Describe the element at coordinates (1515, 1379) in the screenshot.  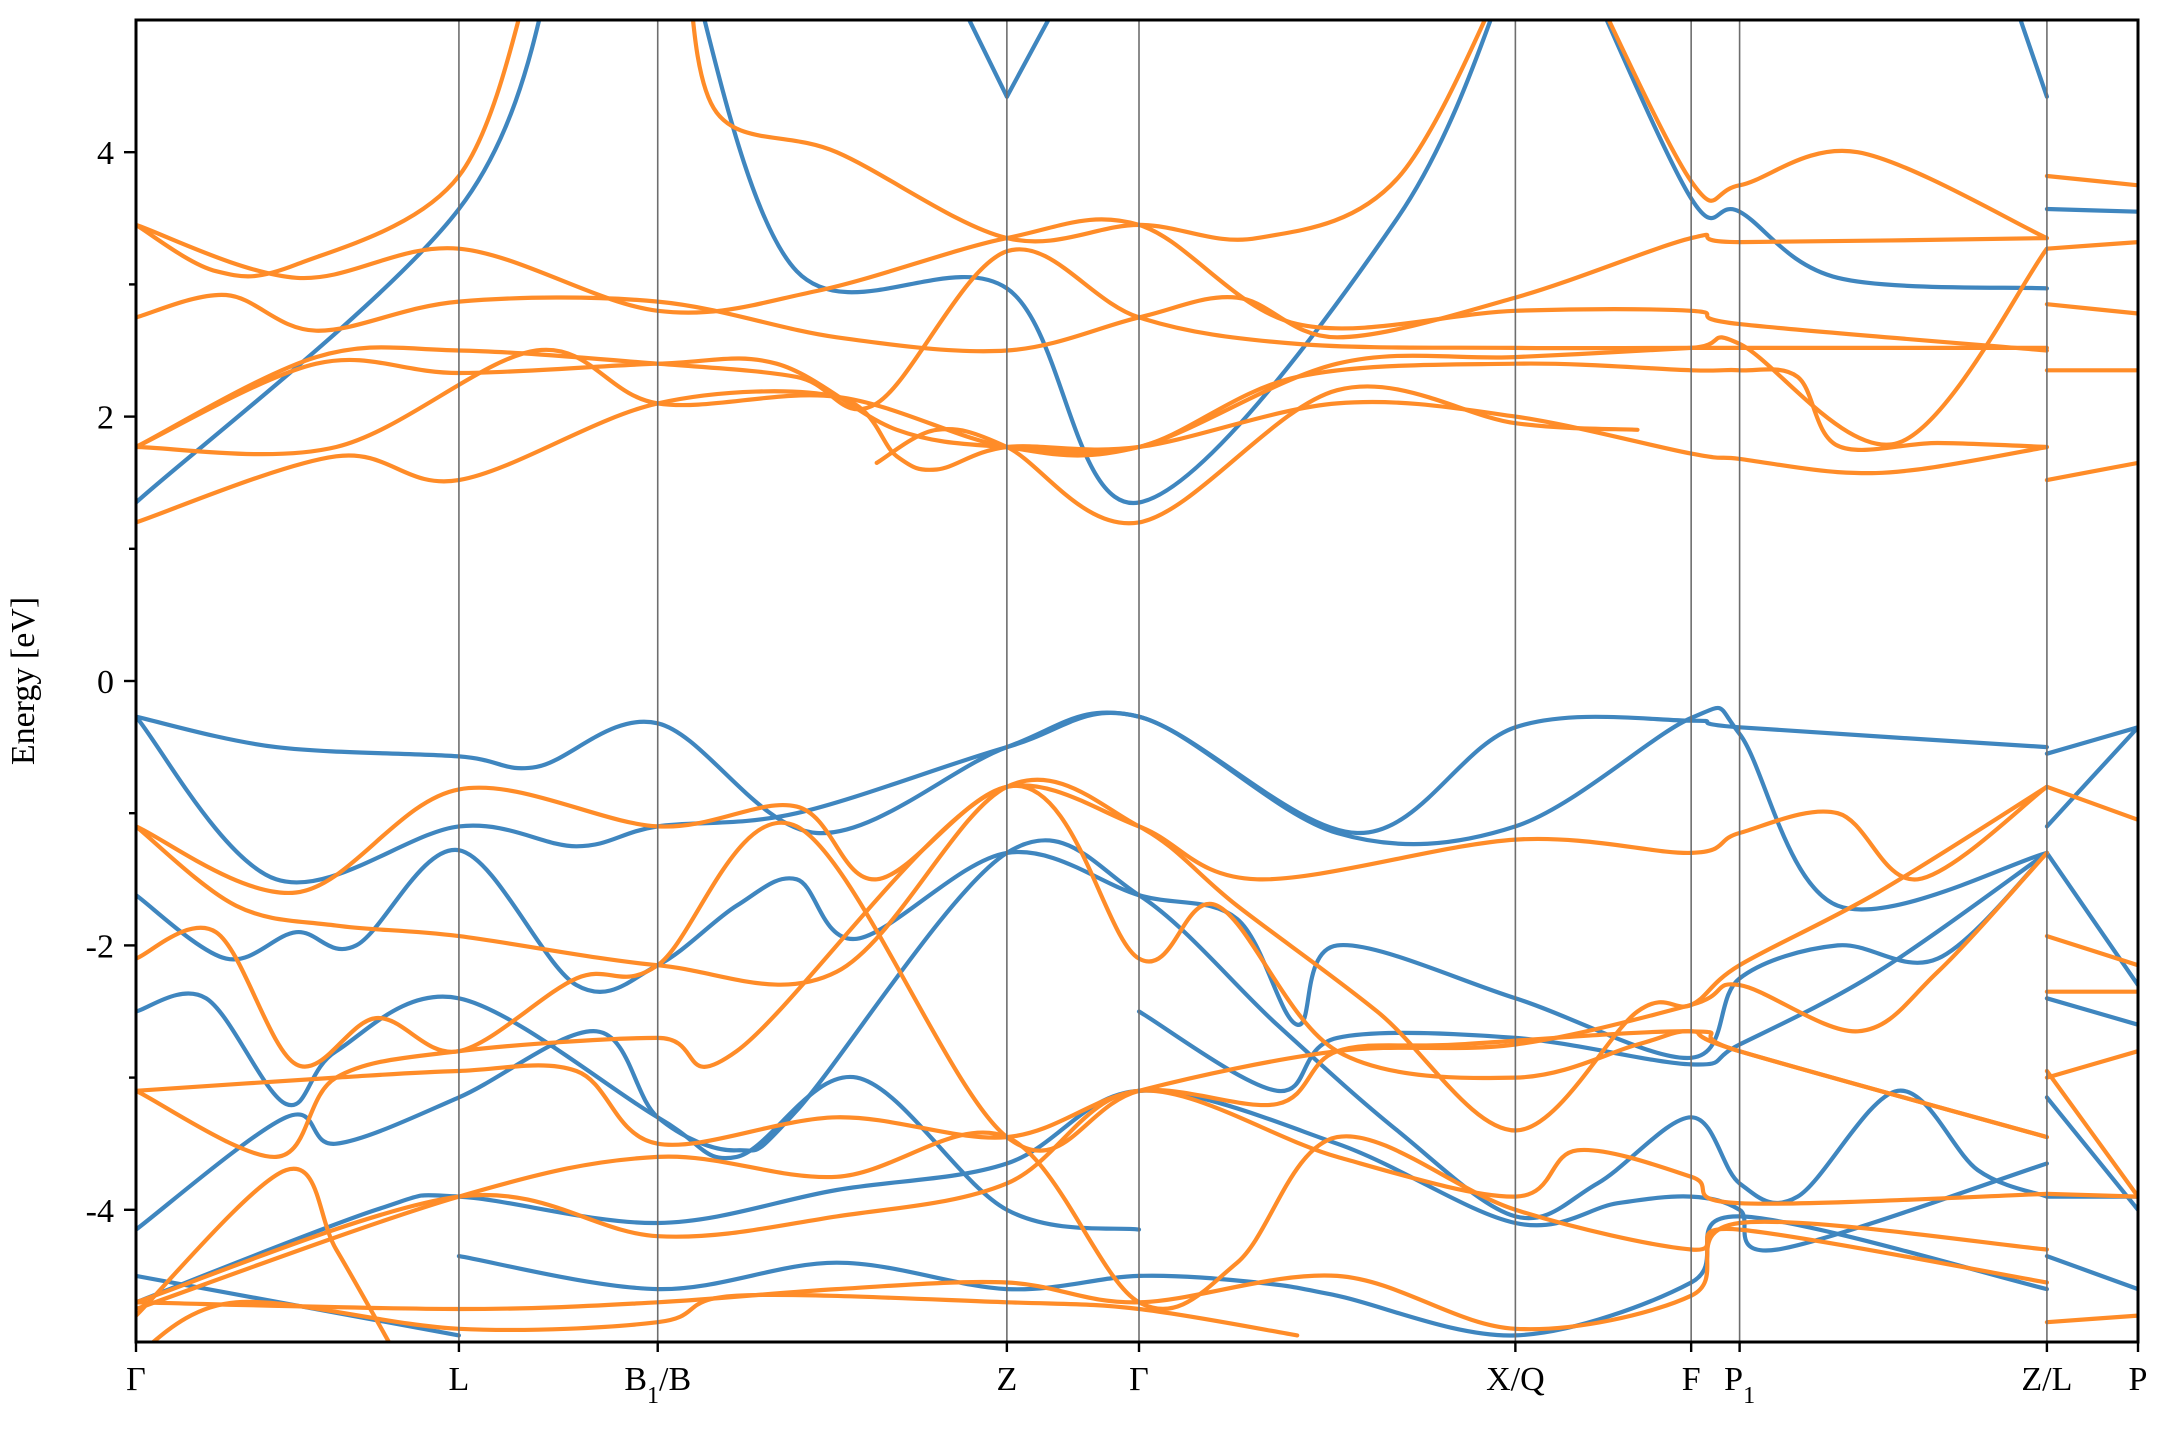
I see `kpoint-label: X/Q` at that location.